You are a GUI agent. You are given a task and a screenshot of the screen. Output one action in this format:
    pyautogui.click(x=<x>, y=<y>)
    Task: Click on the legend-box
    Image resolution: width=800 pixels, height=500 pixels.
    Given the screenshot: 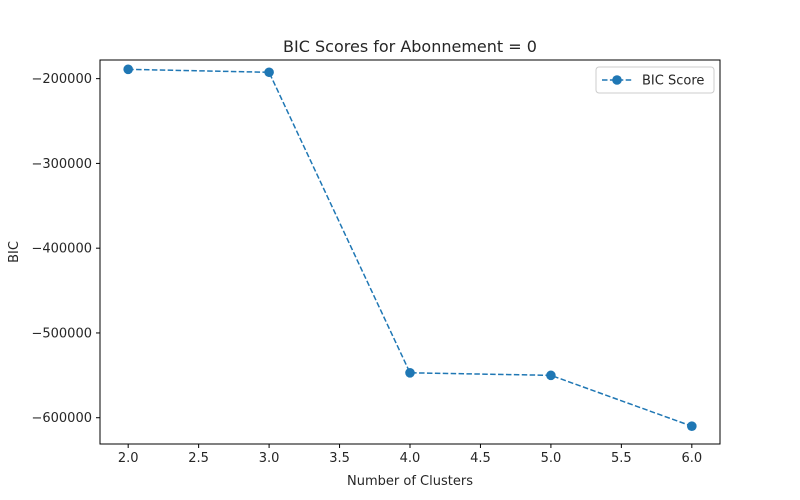 What is the action you would take?
    pyautogui.click(x=655, y=80)
    